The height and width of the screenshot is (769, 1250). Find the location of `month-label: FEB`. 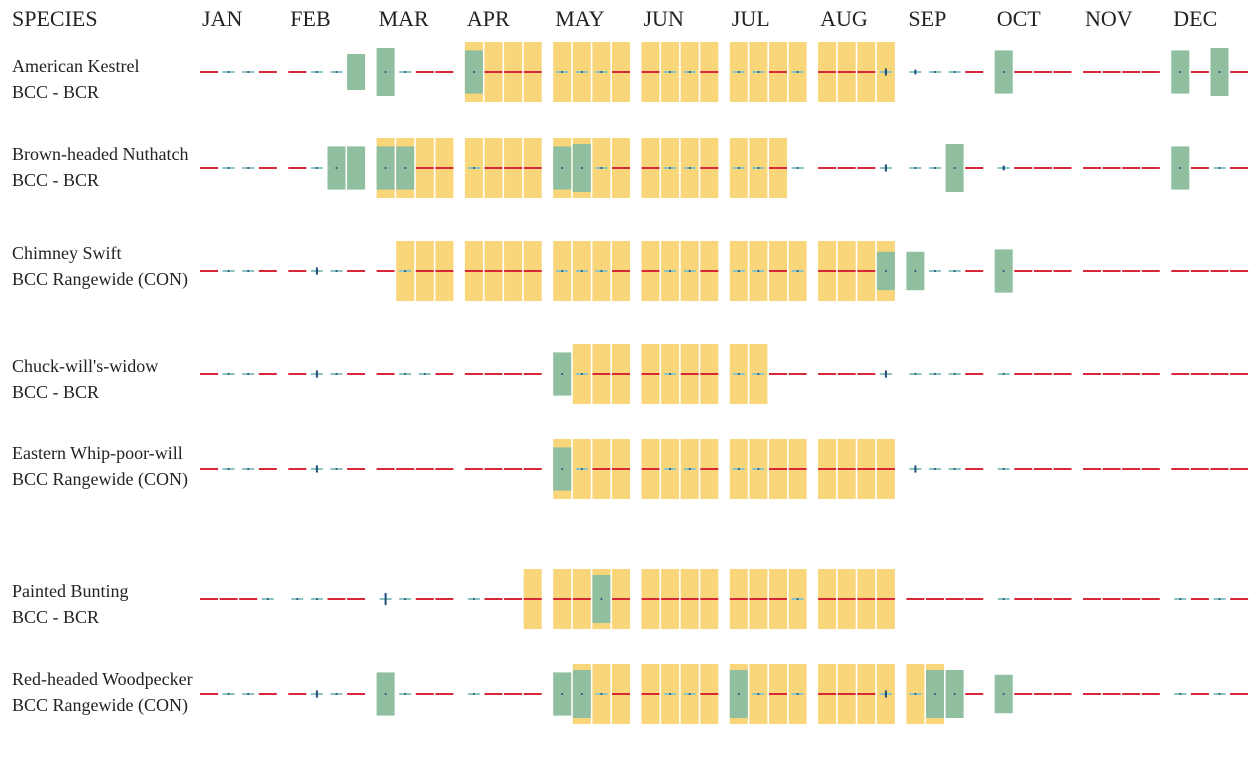

month-label: FEB is located at coordinates (310, 18).